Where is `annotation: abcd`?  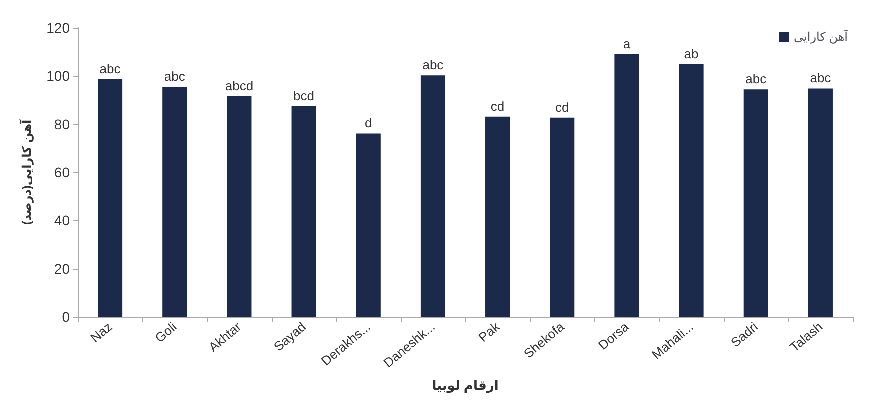
annotation: abcd is located at coordinates (239, 86).